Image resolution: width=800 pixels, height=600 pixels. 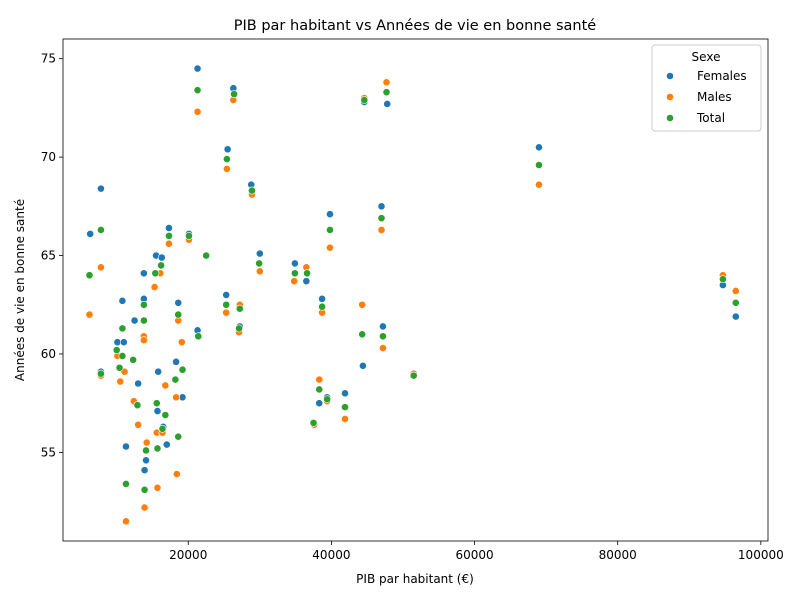 I want to click on x-tick-label: 40000, so click(x=331, y=555).